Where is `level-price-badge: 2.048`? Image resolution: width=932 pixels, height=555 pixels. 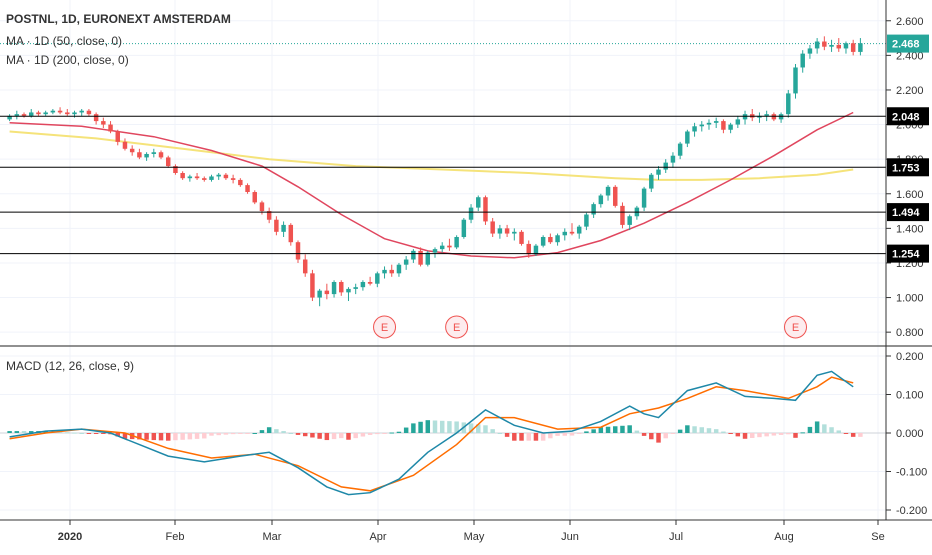
level-price-badge: 2.048 is located at coordinates (908, 116).